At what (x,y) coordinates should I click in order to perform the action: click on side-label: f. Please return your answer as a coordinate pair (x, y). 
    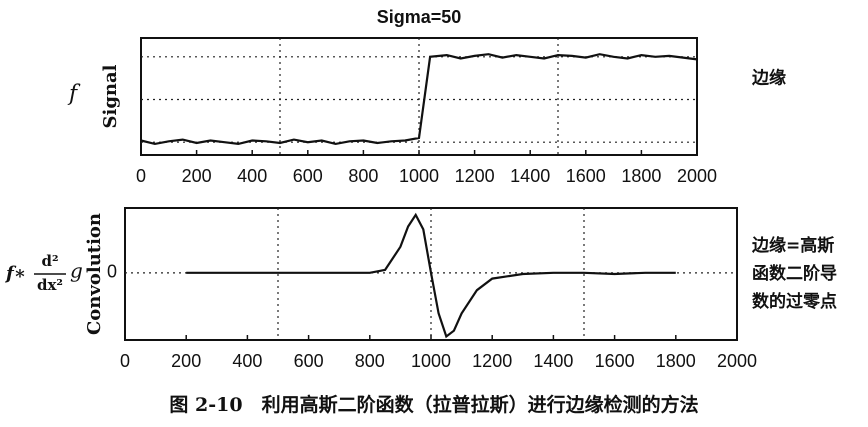
    Looking at the image, I should click on (74, 94).